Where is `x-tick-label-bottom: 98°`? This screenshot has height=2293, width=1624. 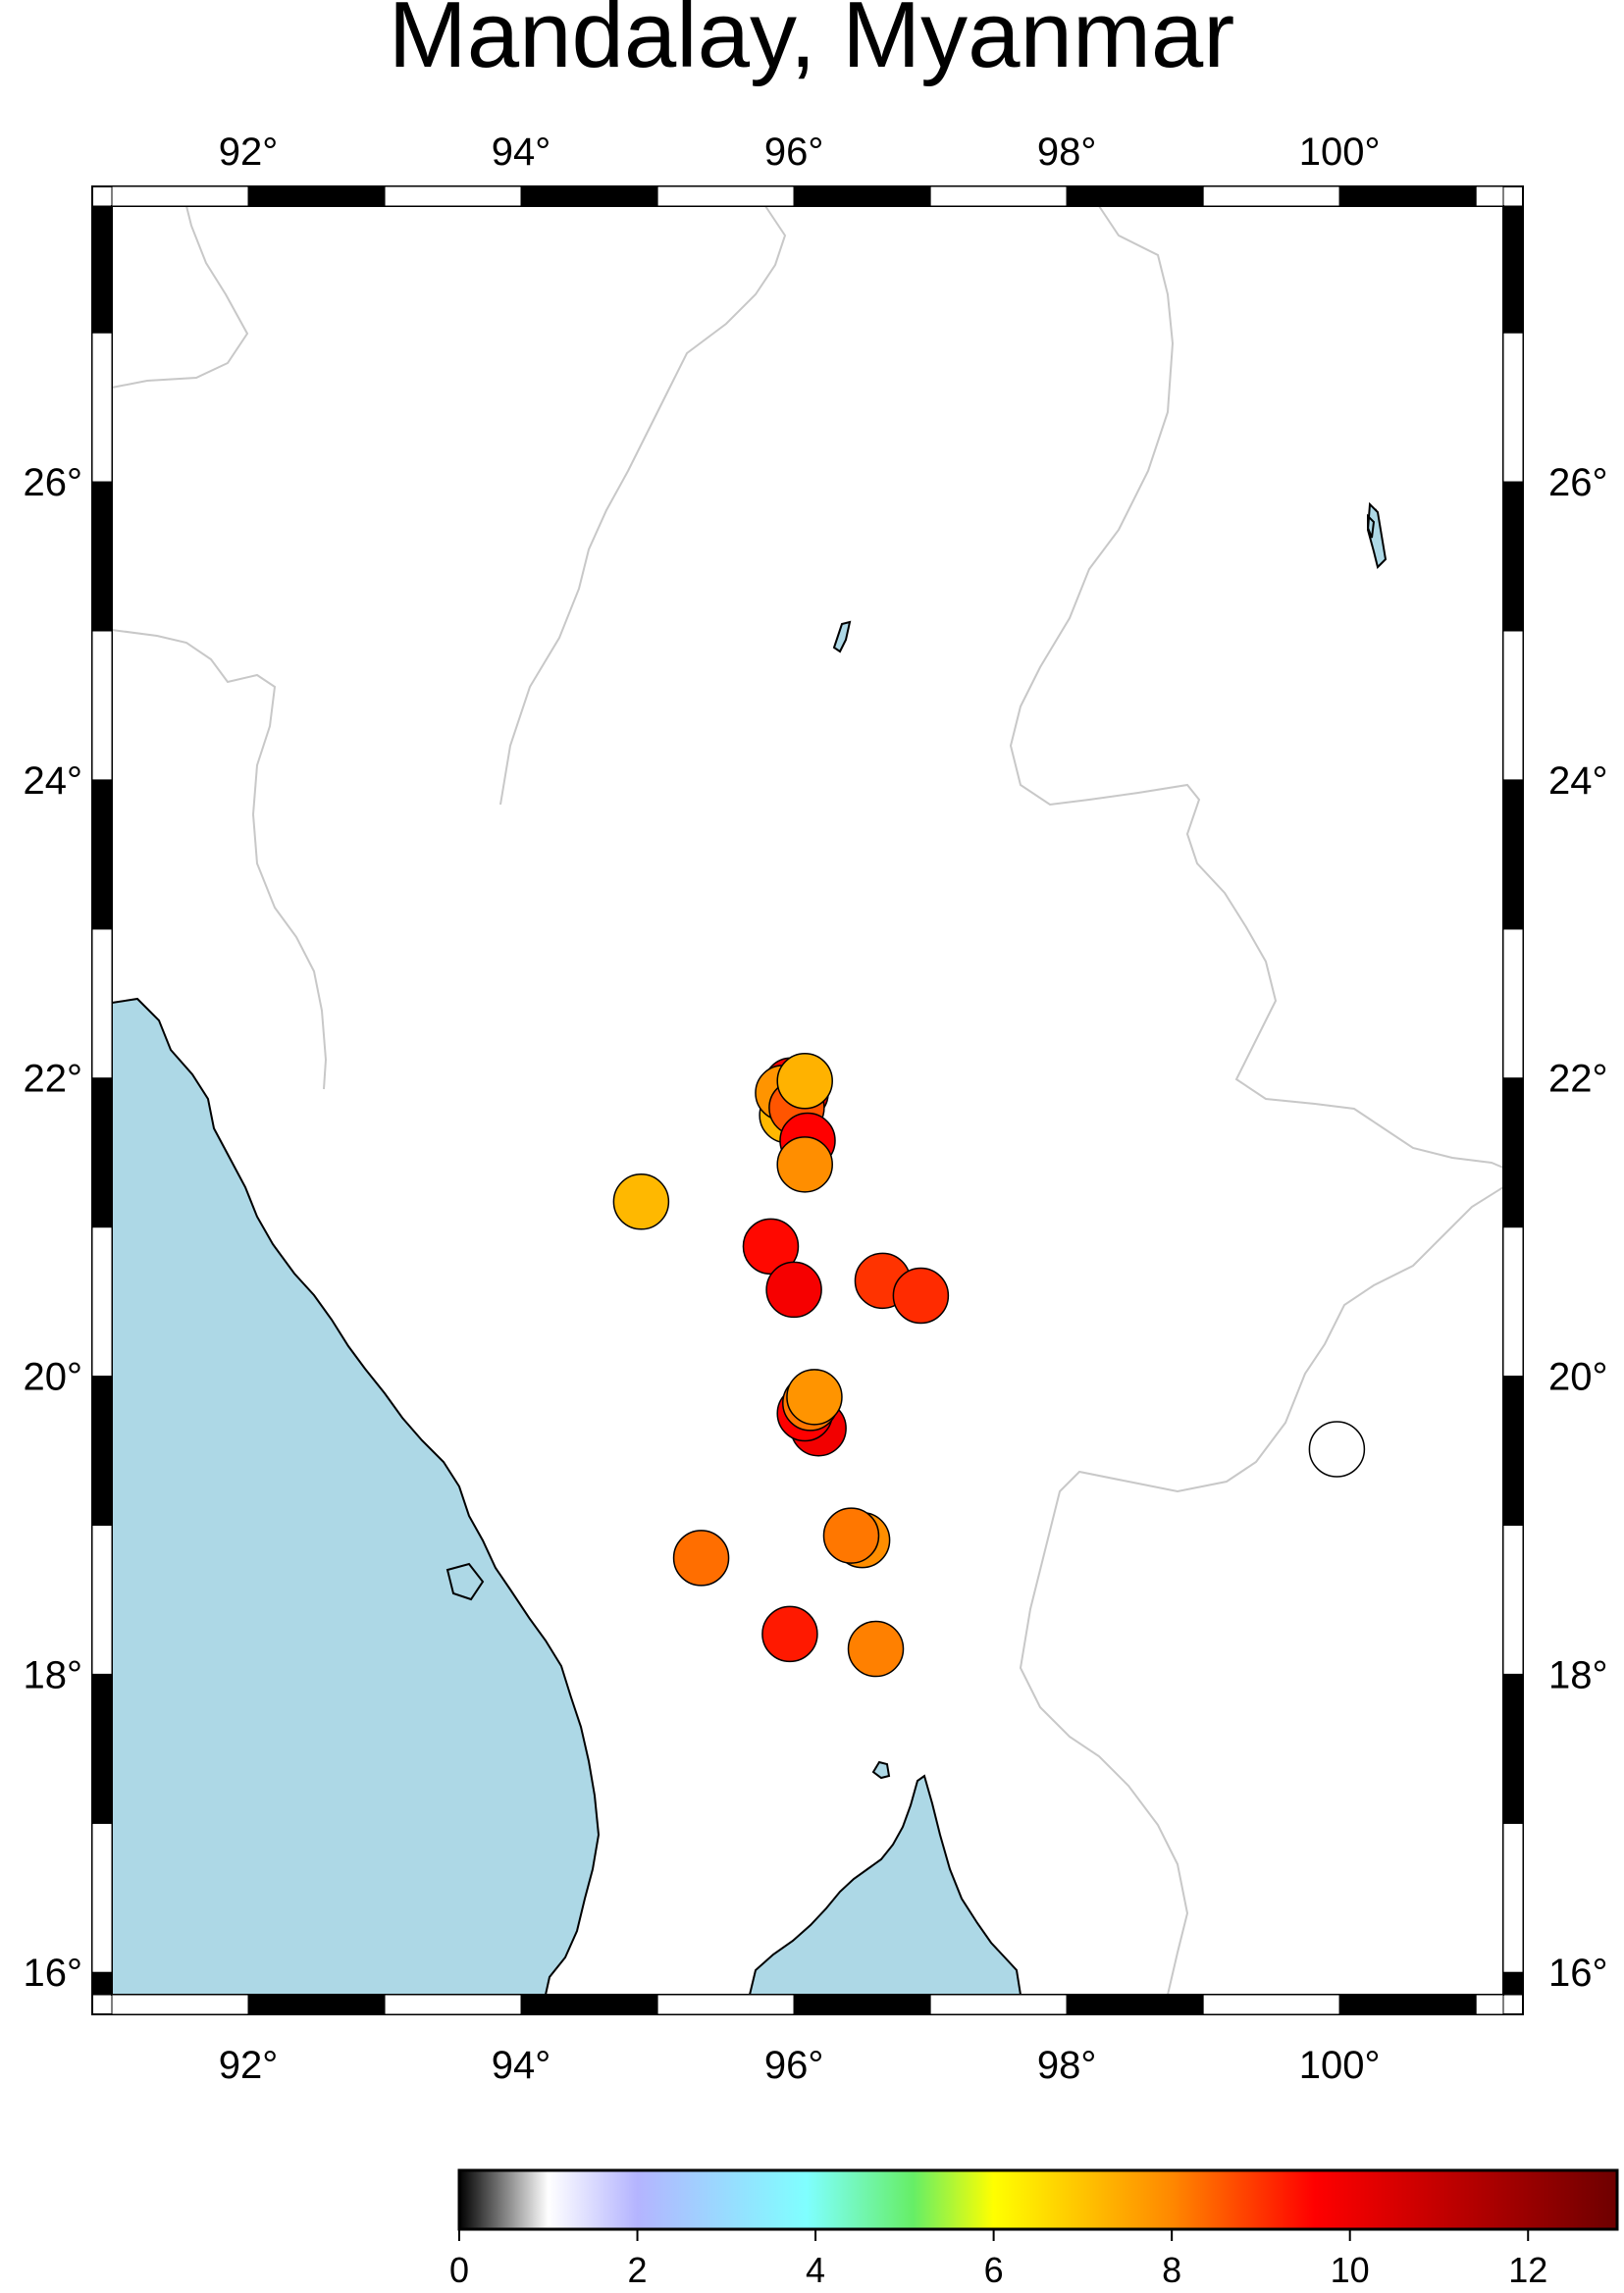 x-tick-label-bottom: 98° is located at coordinates (1067, 2065).